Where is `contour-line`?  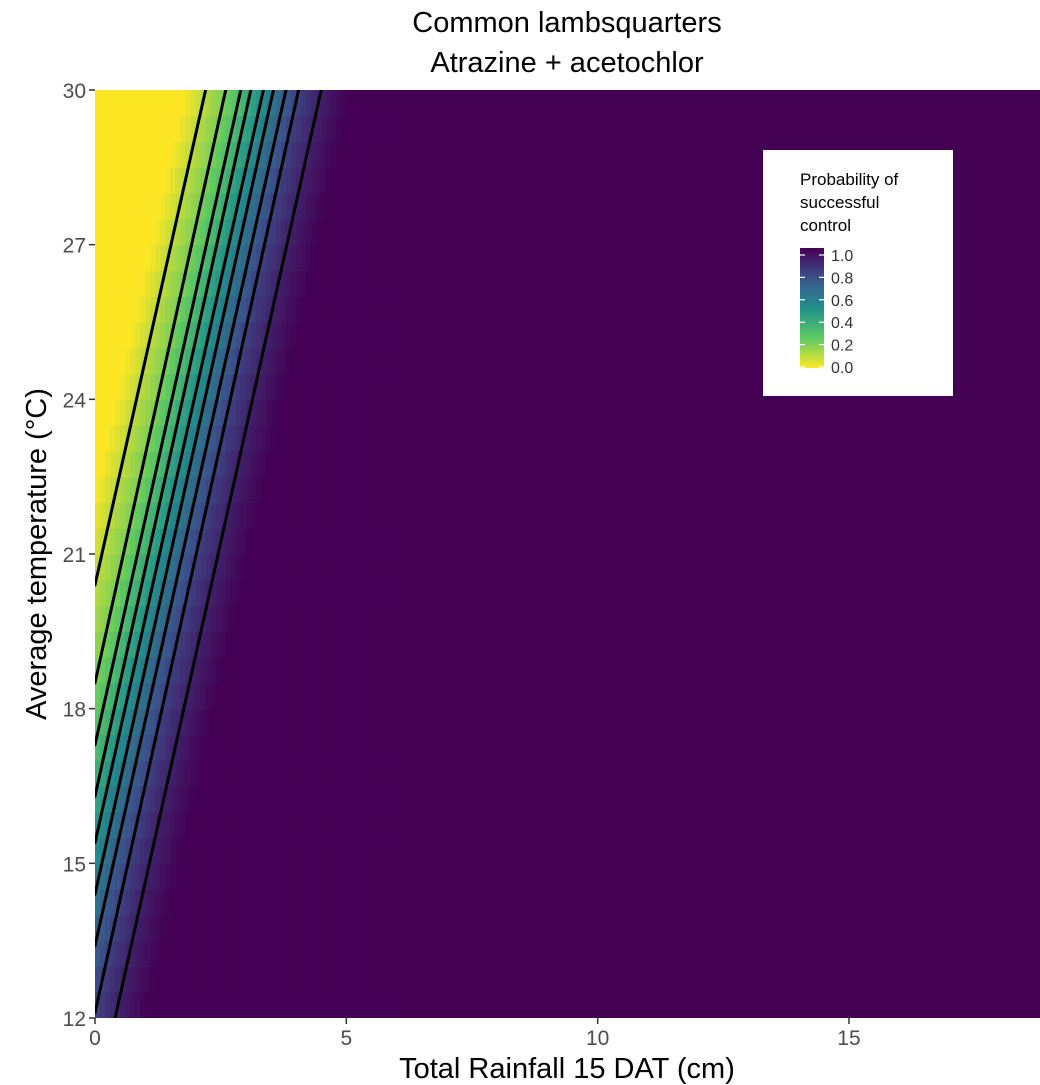 contour-line is located at coordinates (169, 418).